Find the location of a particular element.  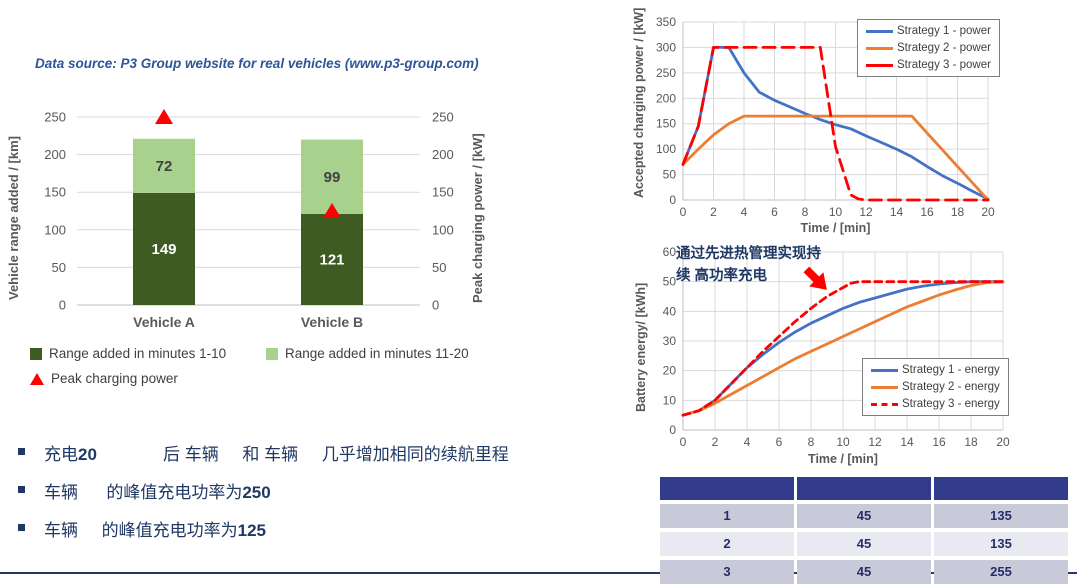

table-cell: 255 is located at coordinates (1001, 572).